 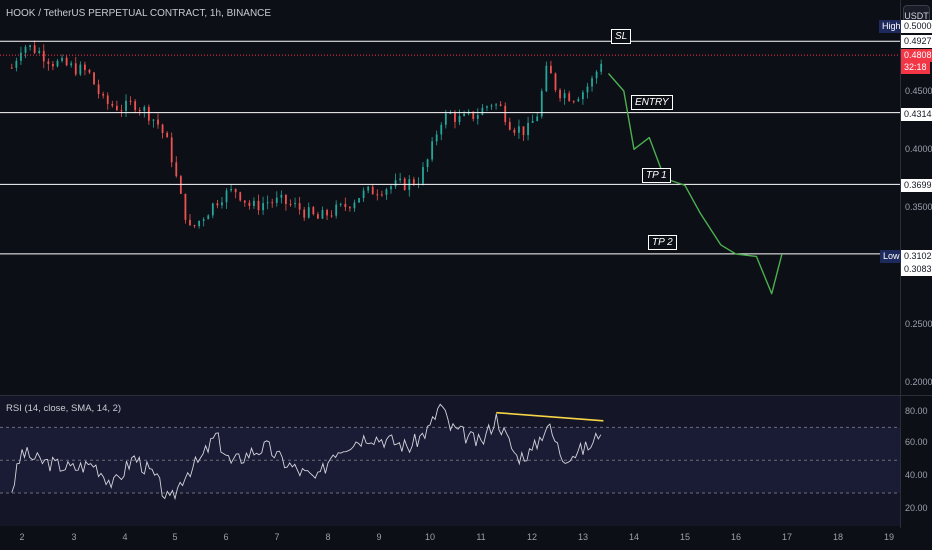 What do you see at coordinates (64, 408) in the screenshot?
I see `rsi-indicator-title: RSI (14, close, SMA, 14, 2)` at bounding box center [64, 408].